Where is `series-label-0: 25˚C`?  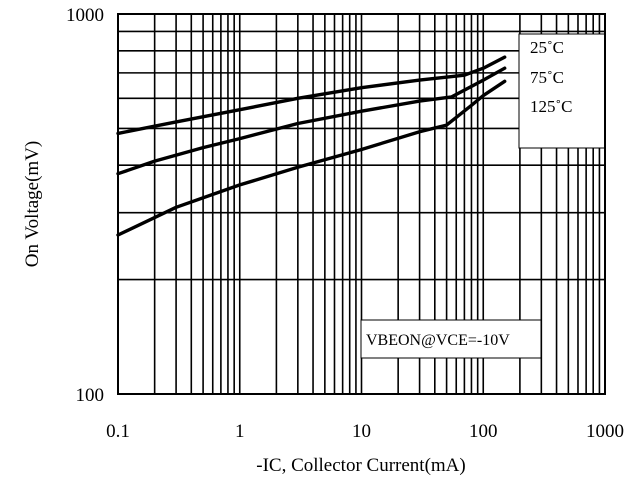 series-label-0: 25˚C is located at coordinates (547, 47).